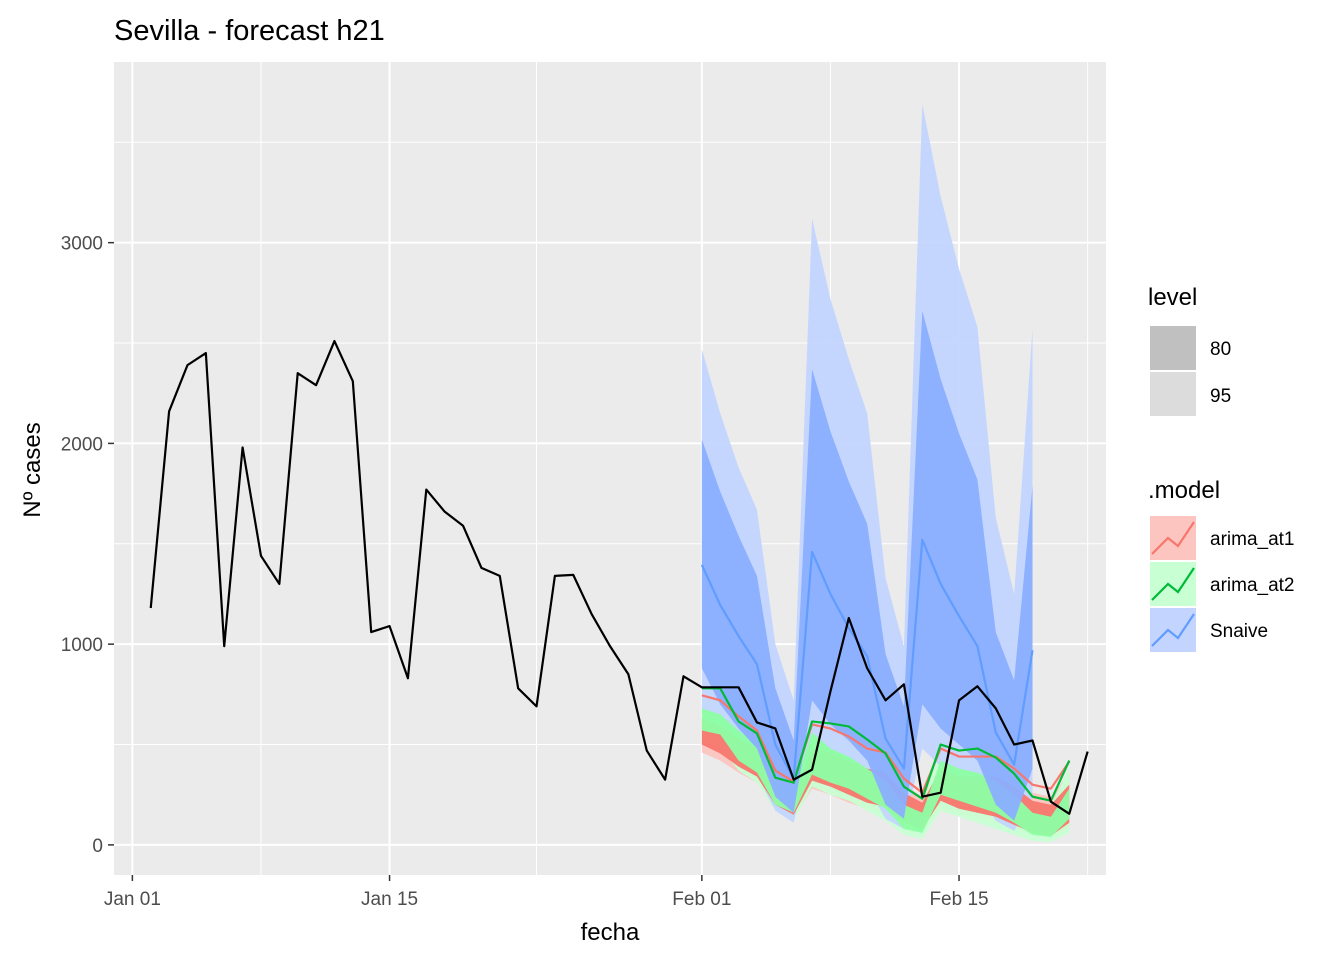 The height and width of the screenshot is (960, 1344). I want to click on y-tick-label: 2000, so click(82, 444).